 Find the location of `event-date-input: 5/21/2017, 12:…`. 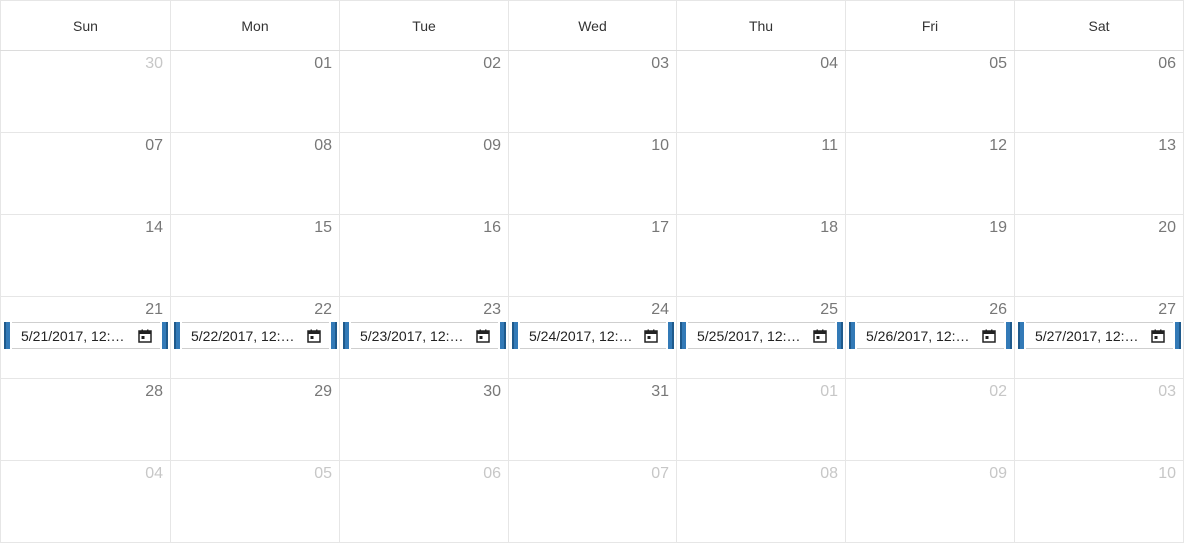

event-date-input: 5/21/2017, 12:… is located at coordinates (86, 335).